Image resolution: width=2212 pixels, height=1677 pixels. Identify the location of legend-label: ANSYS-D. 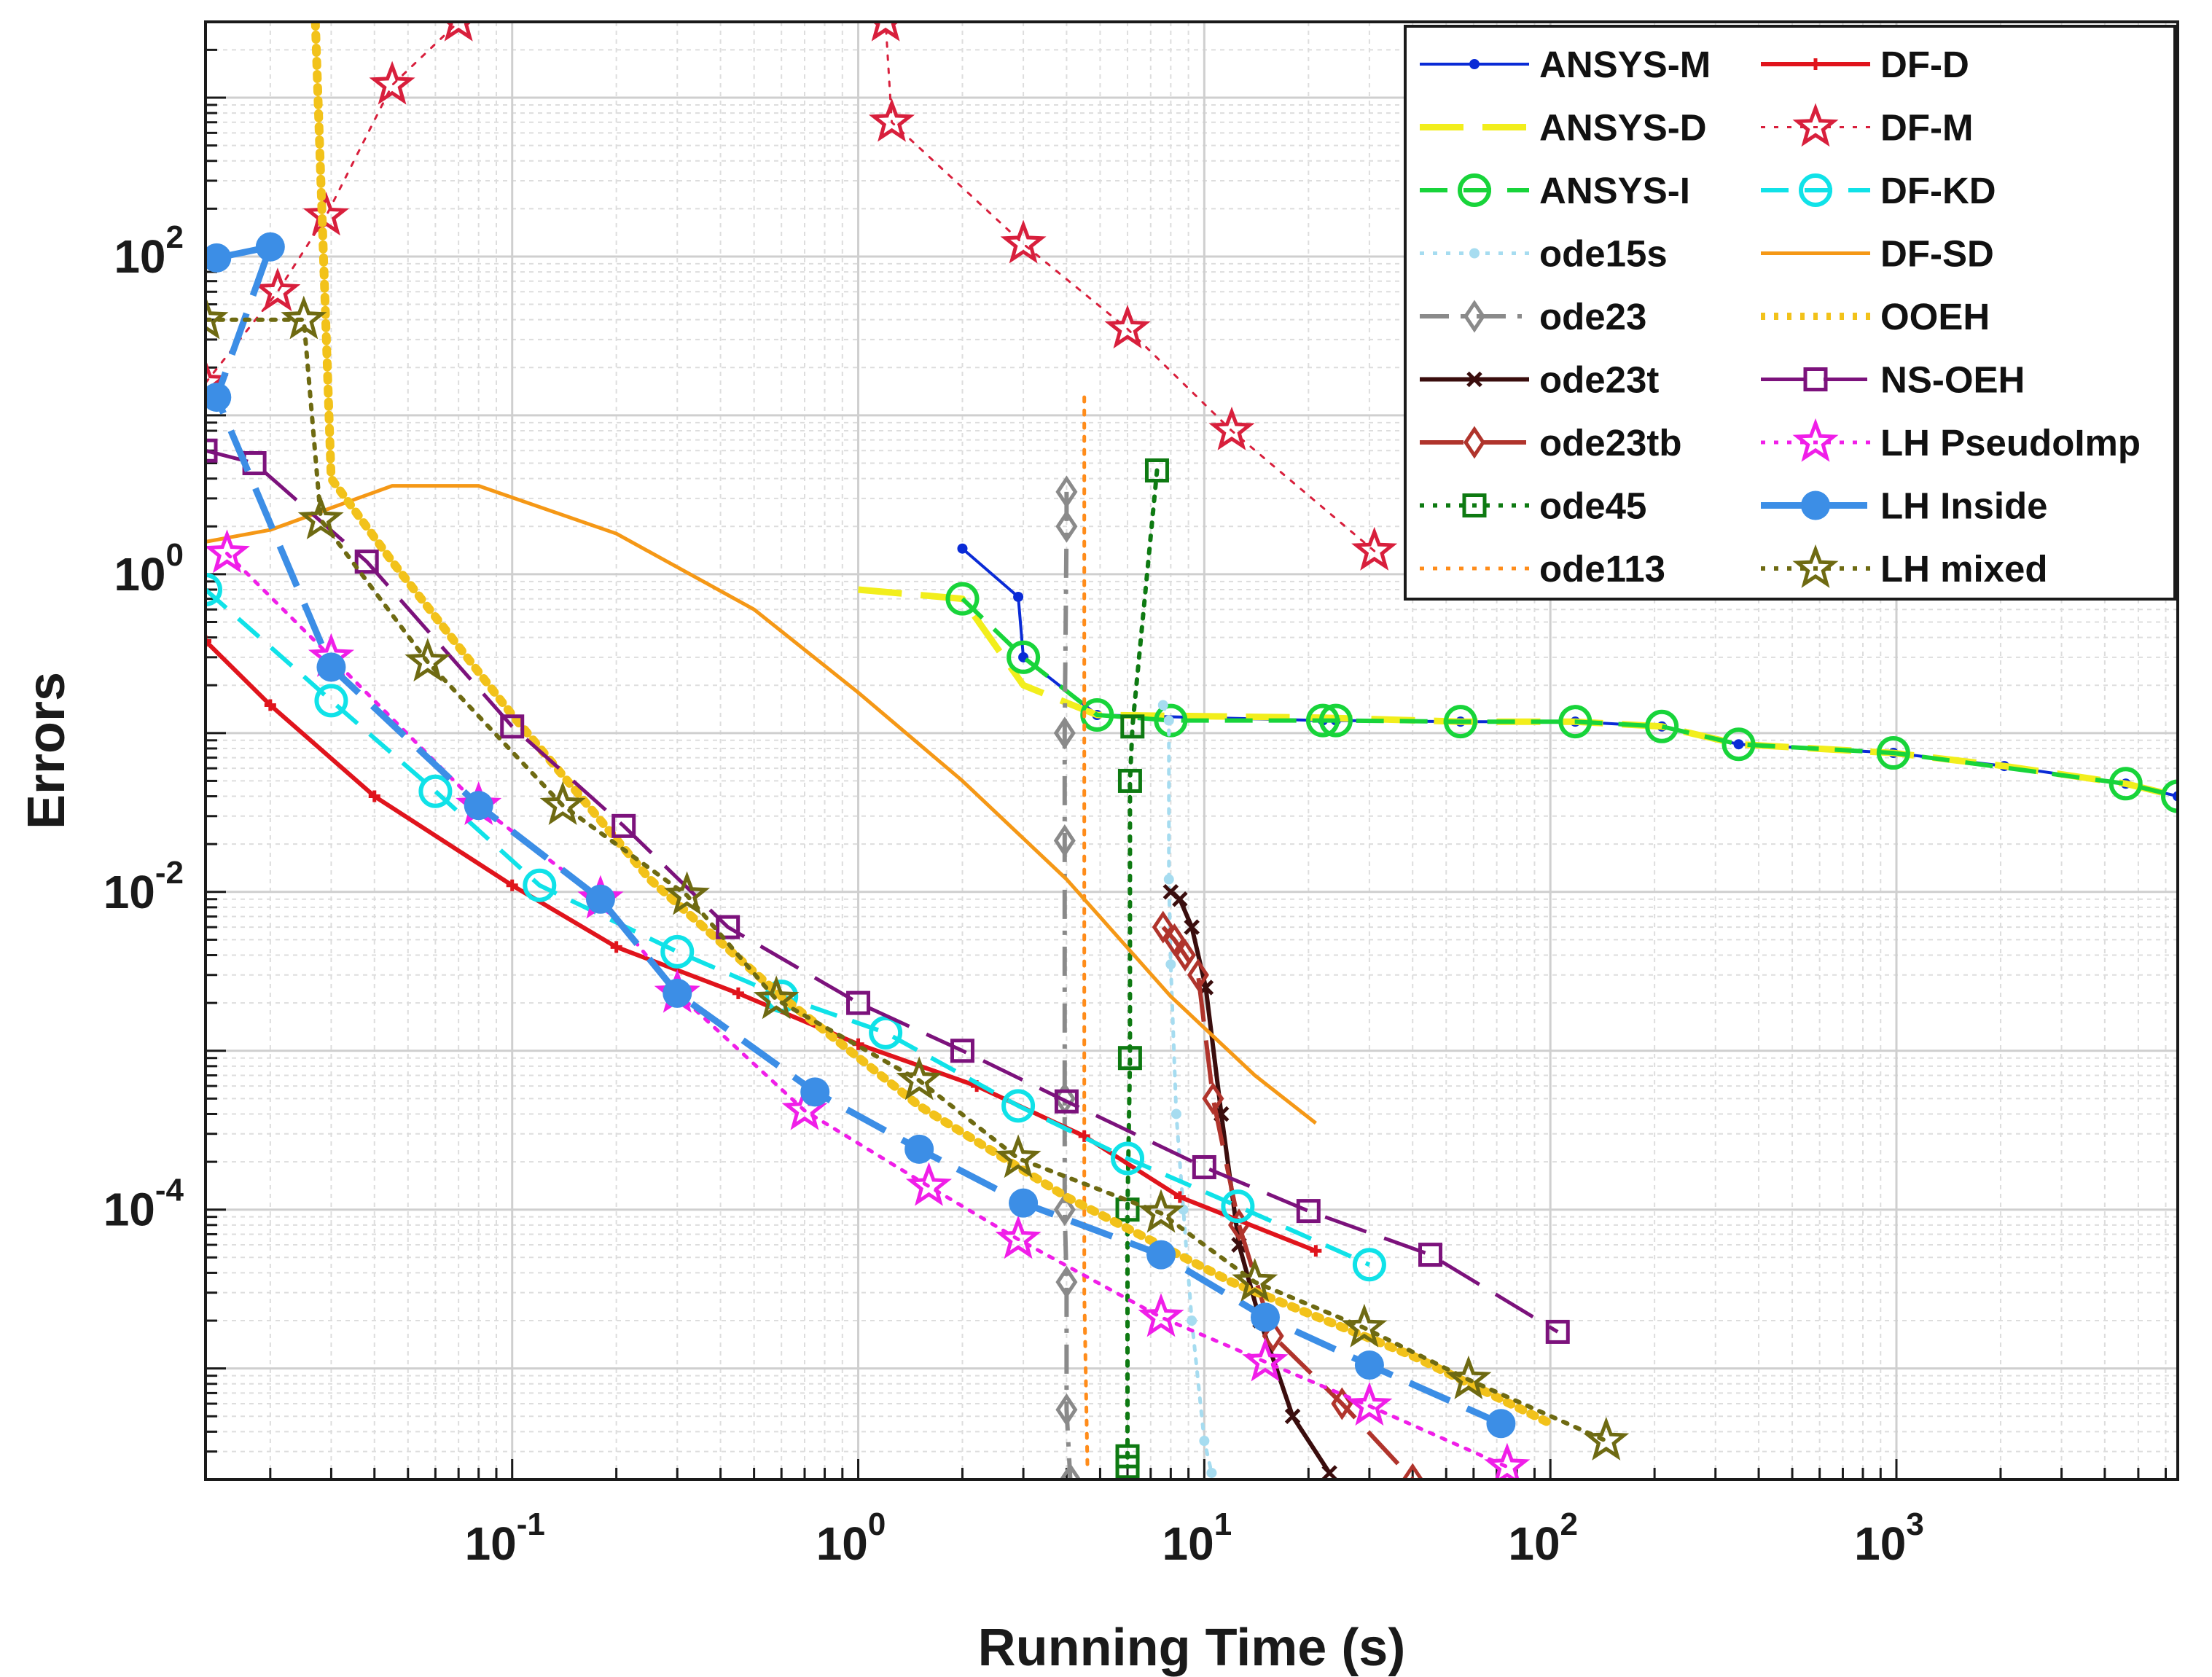
(1623, 128).